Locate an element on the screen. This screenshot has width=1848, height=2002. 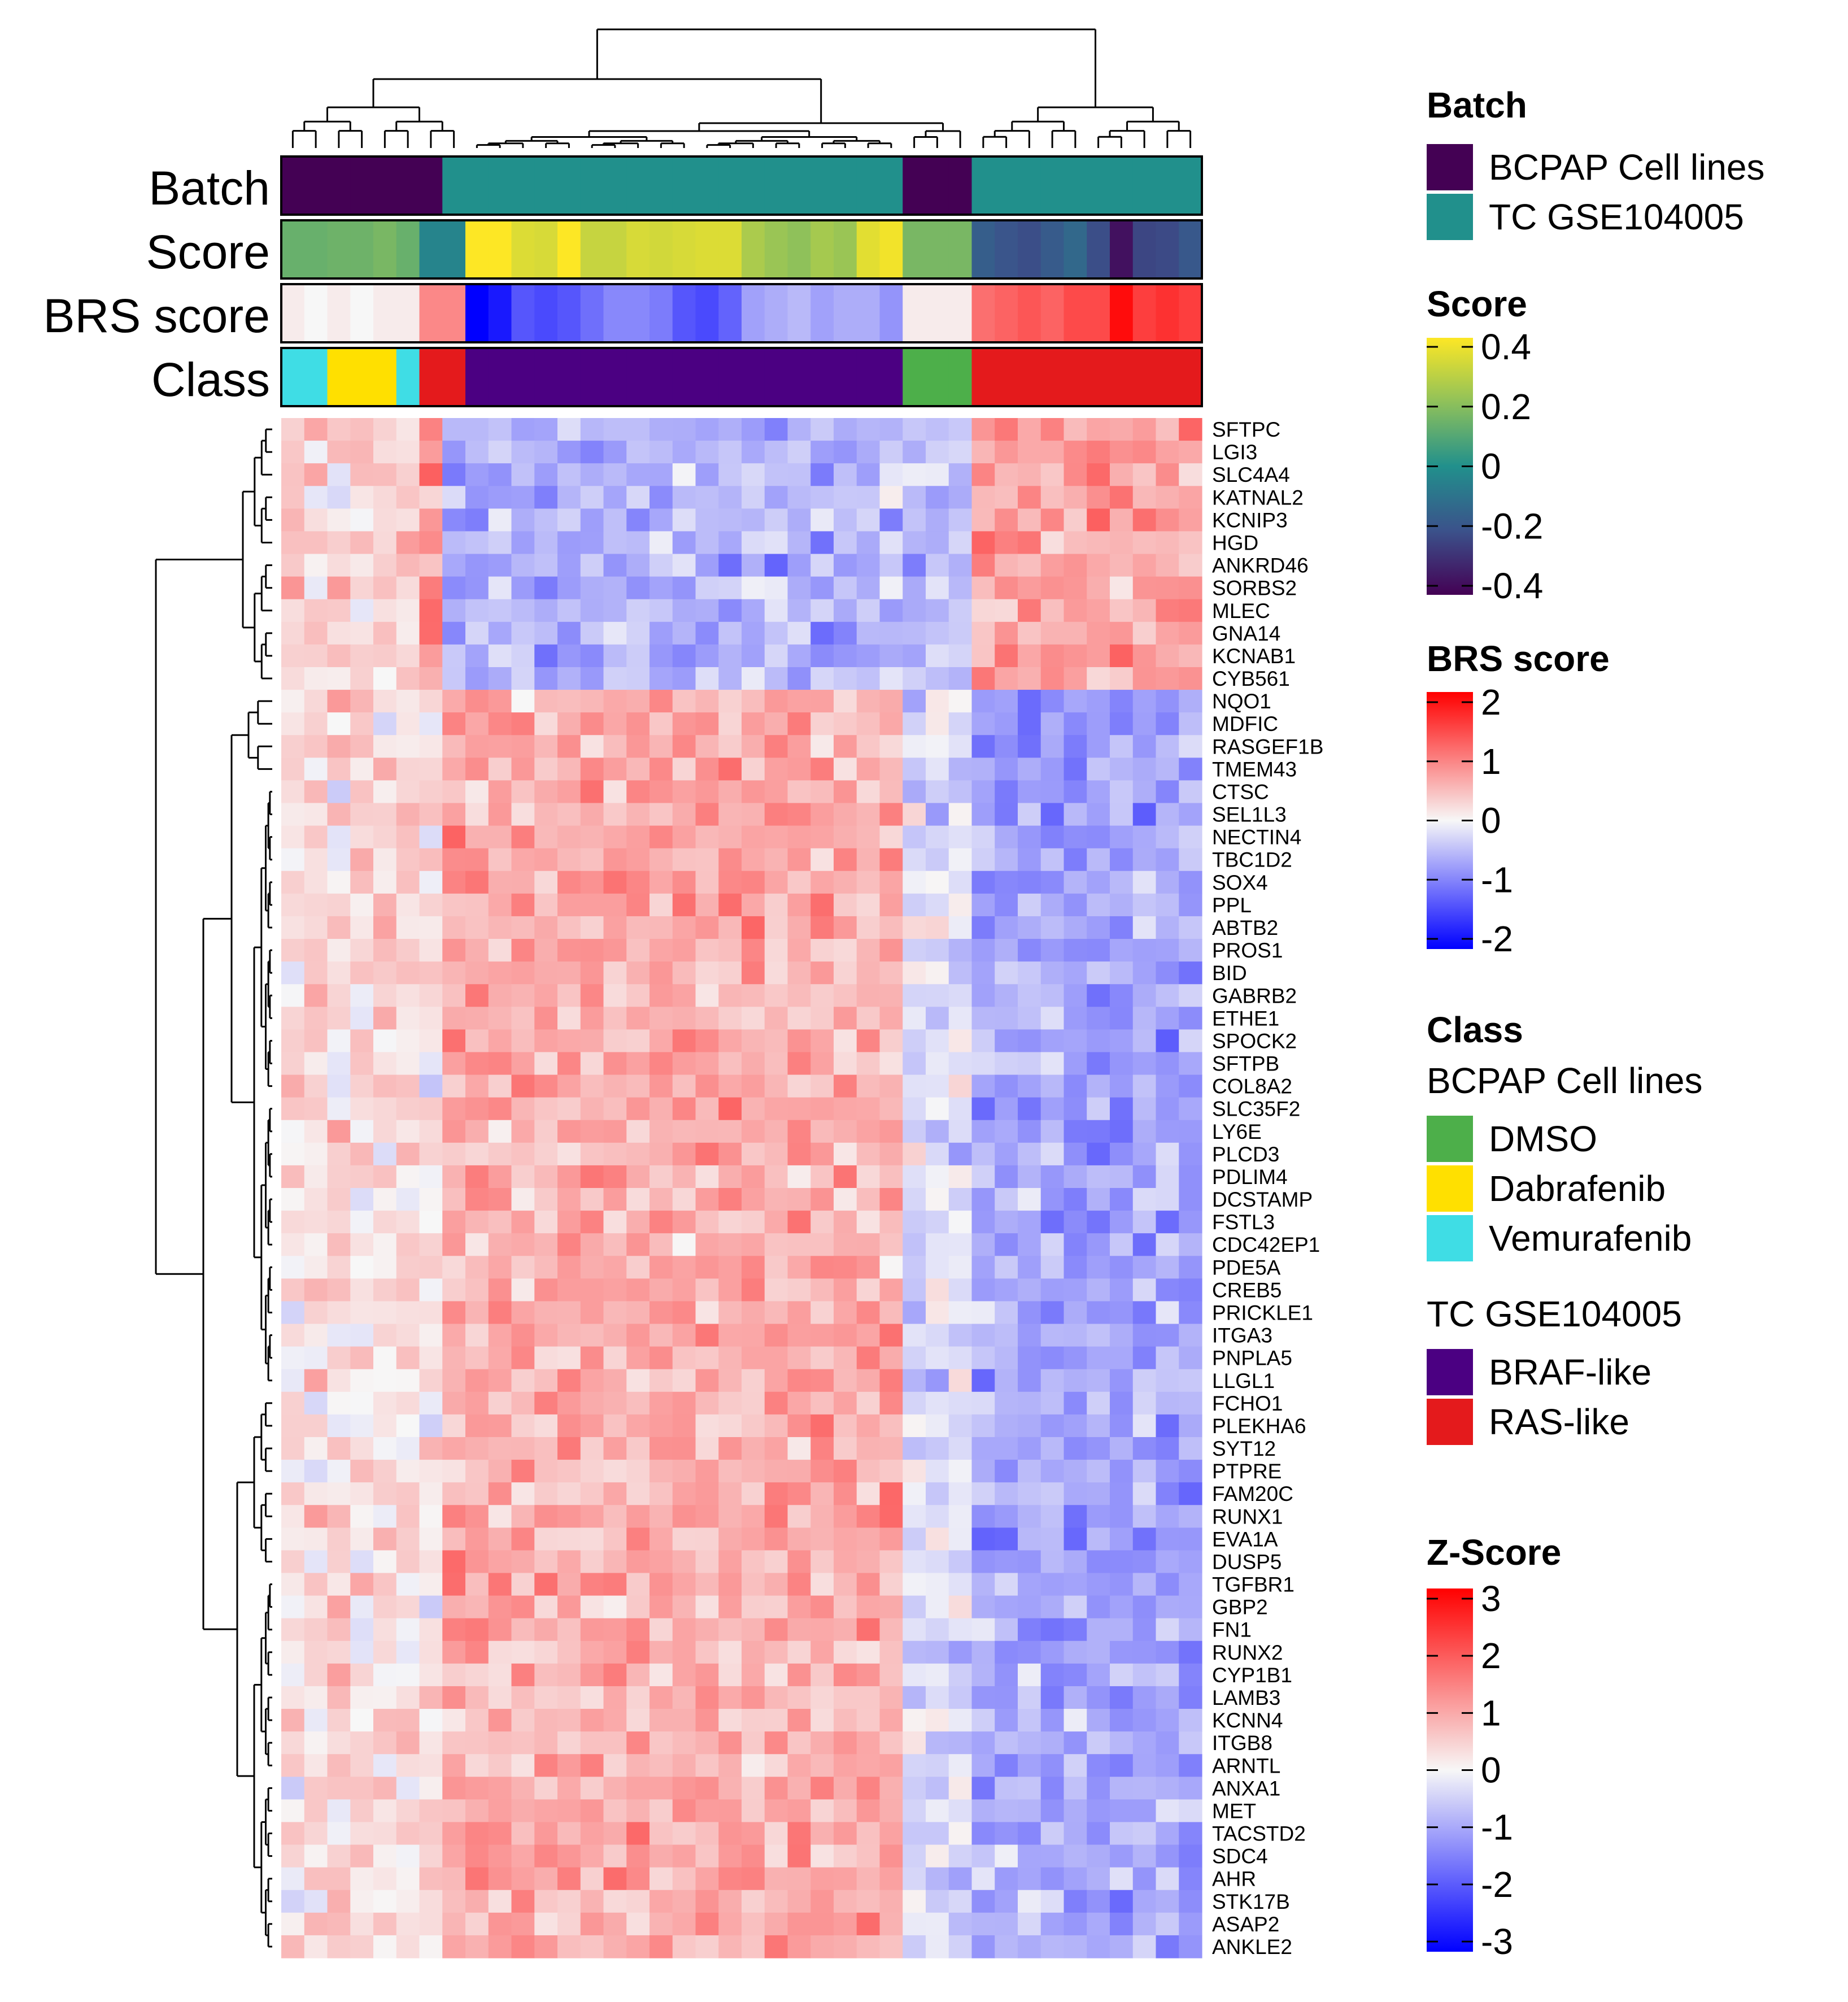
annotation-tracks is located at coordinates (741, 281).